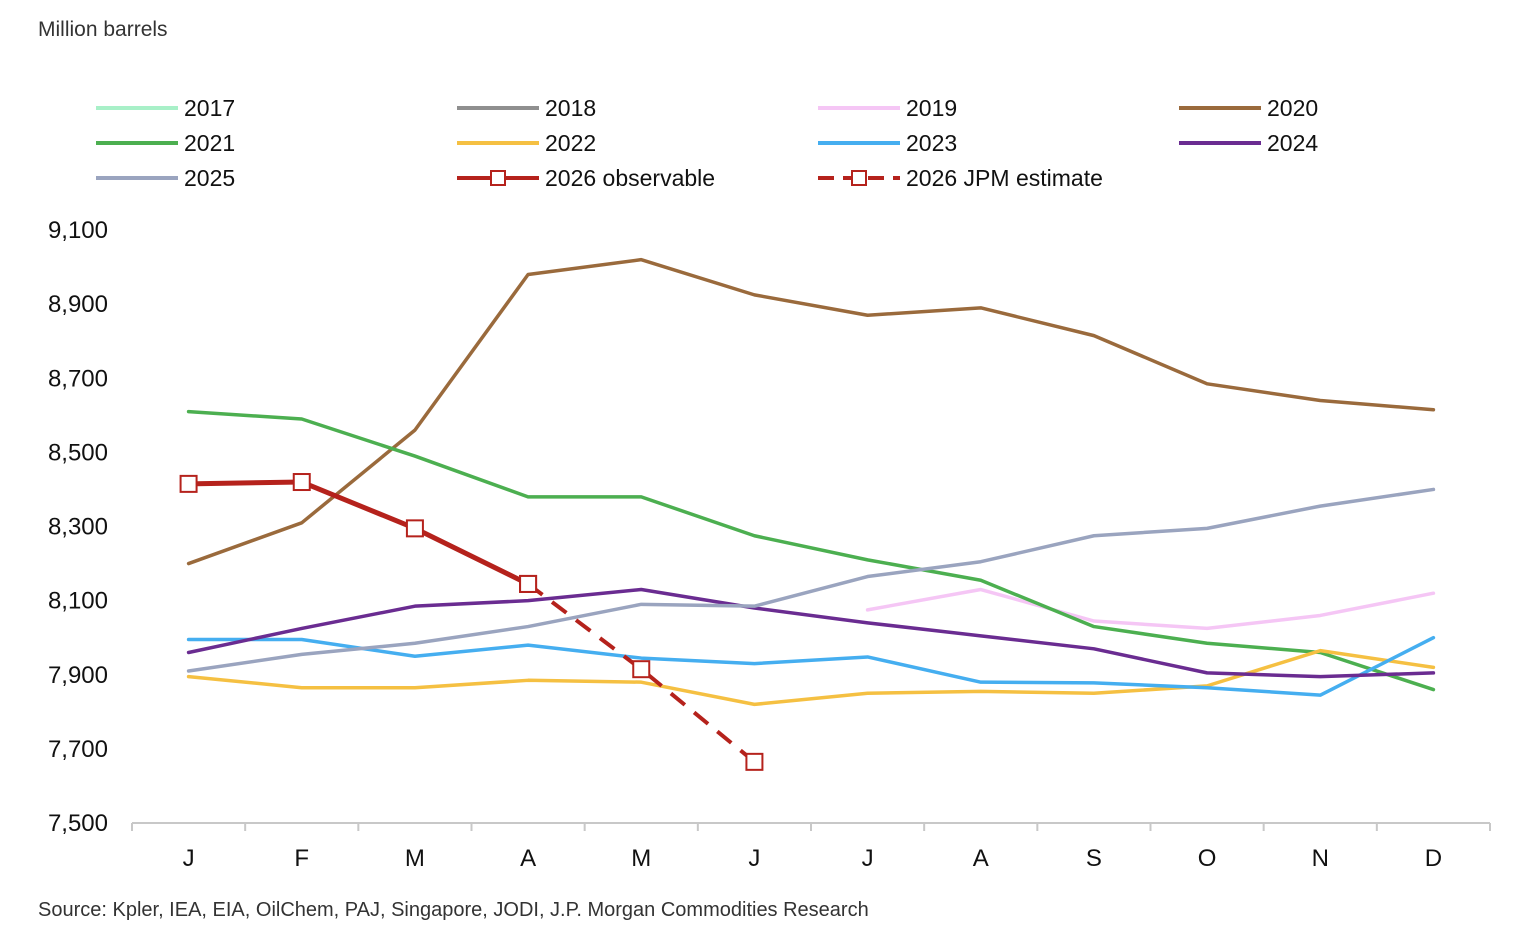 This screenshot has width=1526, height=940. Describe the element at coordinates (301, 858) in the screenshot. I see `x-tick-label: F` at that location.